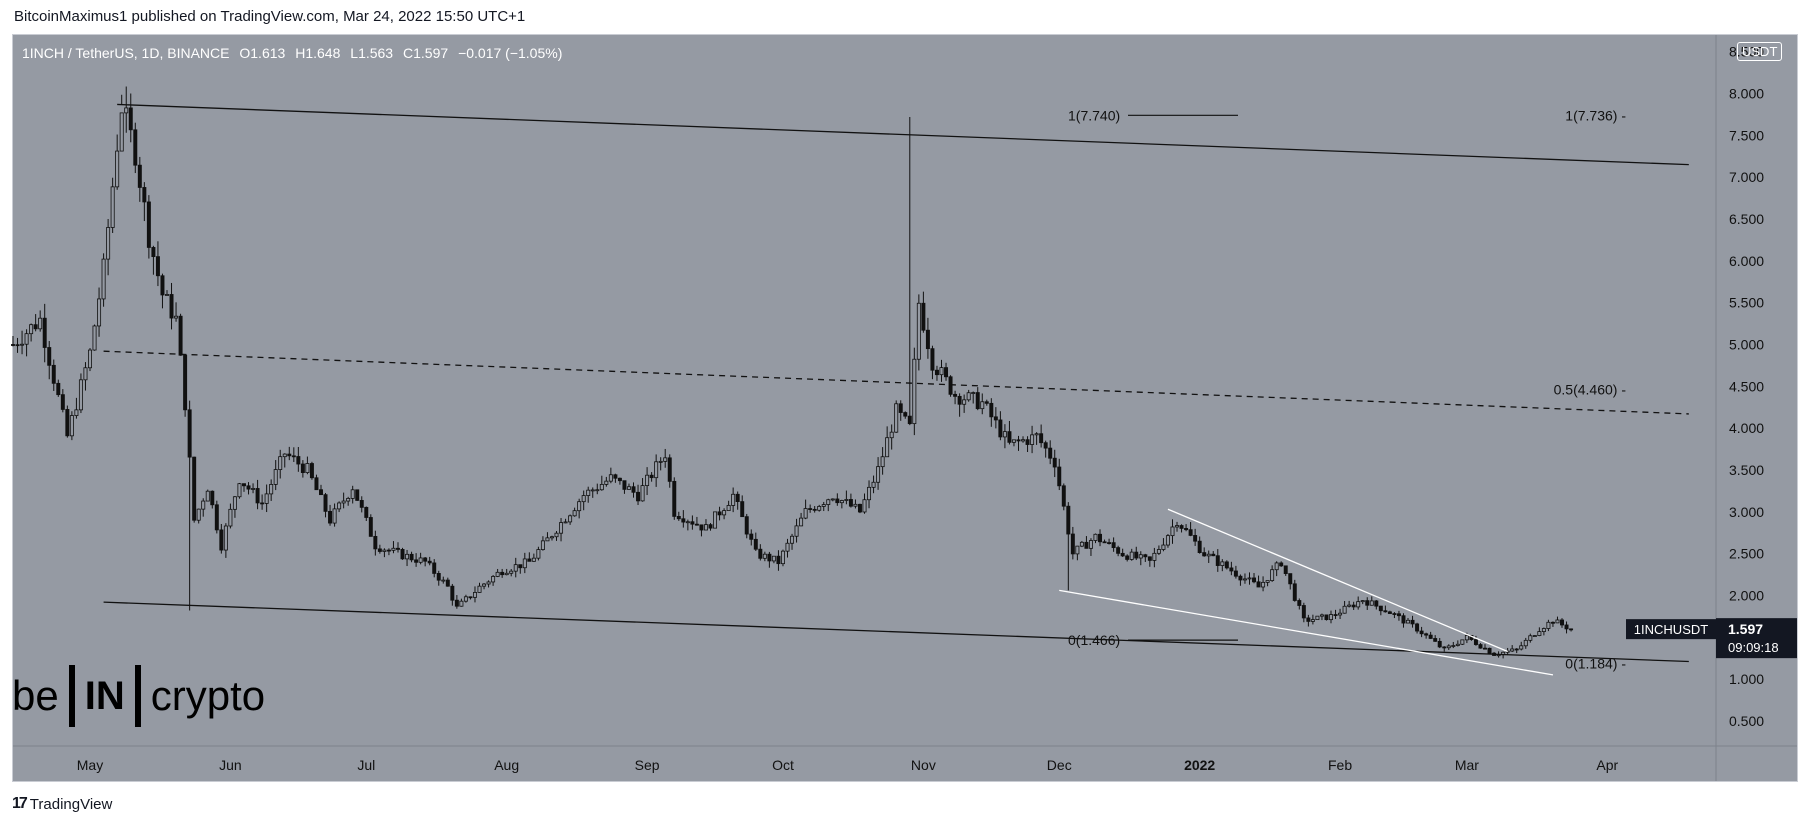  I want to click on symbol-tag, so click(1671, 629).